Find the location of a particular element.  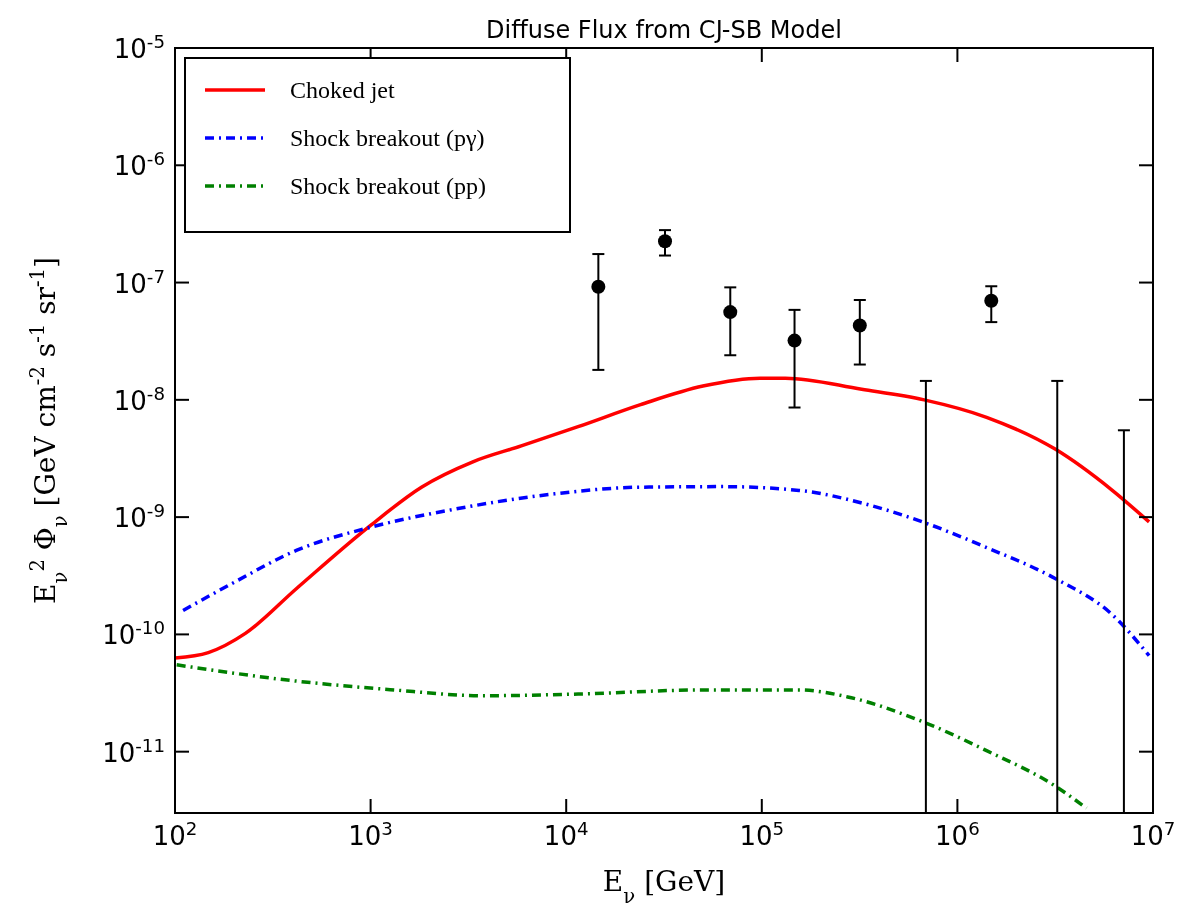

legend-label: Shock breakout (pγ) is located at coordinates (387, 138).